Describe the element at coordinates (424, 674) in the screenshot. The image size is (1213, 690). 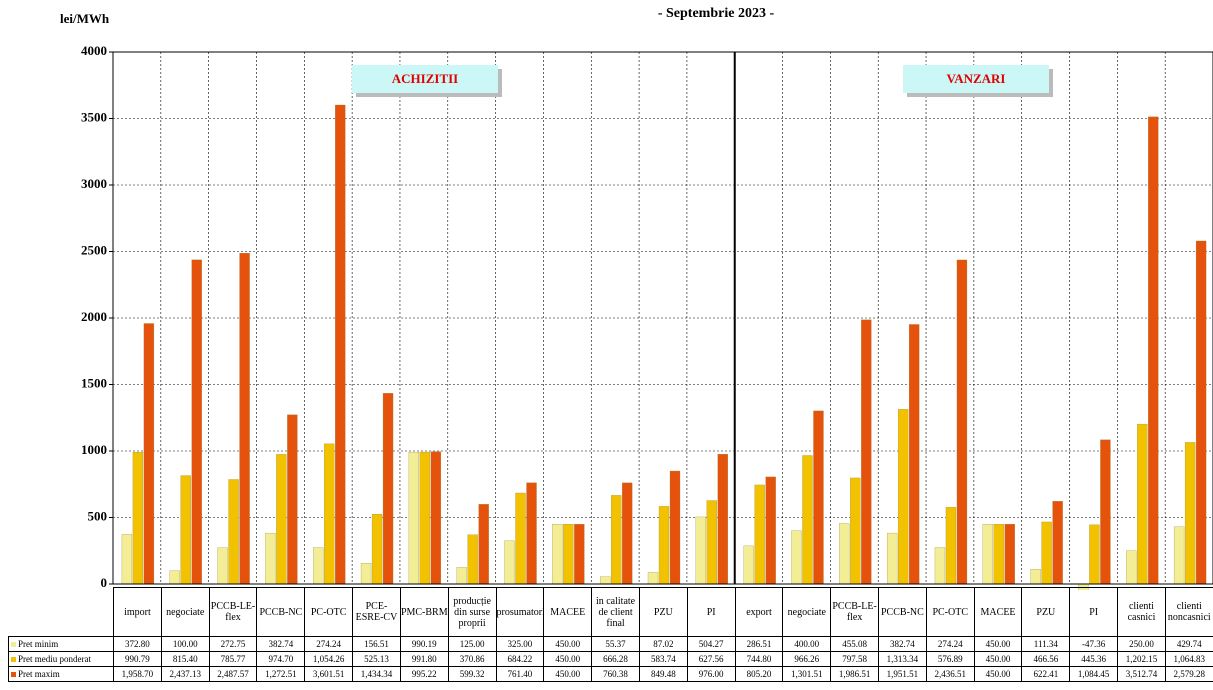
I see `data-label: 995.22` at that location.